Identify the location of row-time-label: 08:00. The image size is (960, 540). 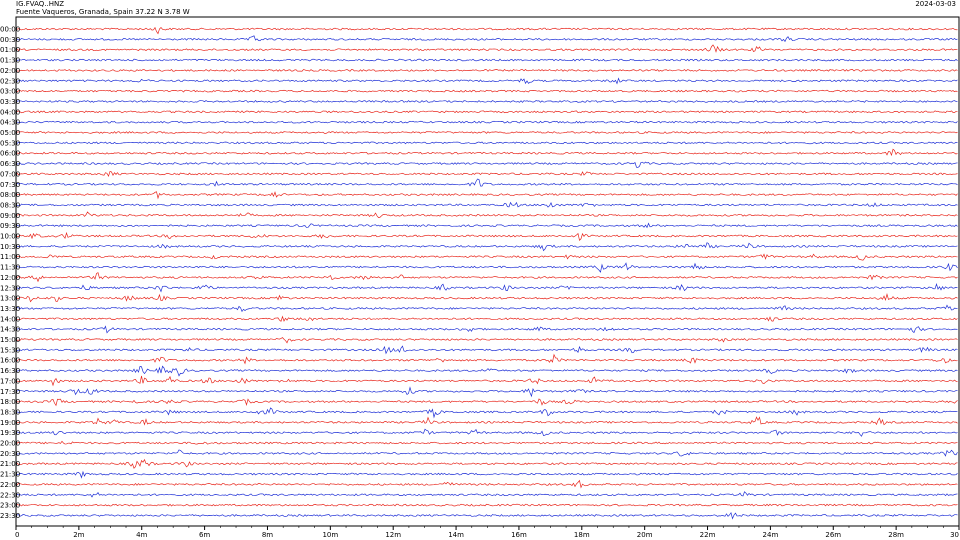
(10, 195).